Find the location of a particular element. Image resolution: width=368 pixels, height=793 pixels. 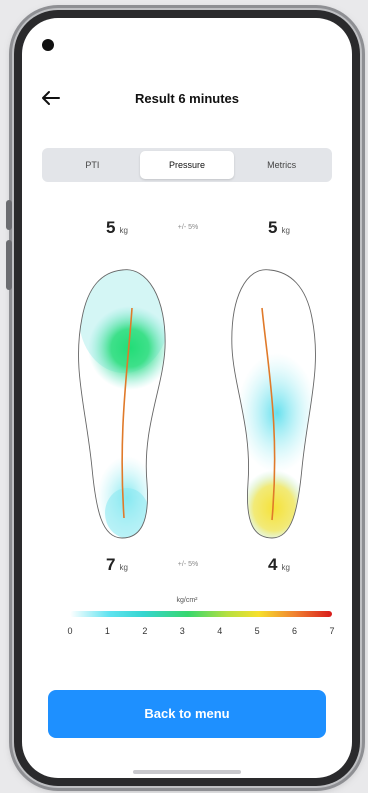

left-foot-heatmap is located at coordinates (122, 403).